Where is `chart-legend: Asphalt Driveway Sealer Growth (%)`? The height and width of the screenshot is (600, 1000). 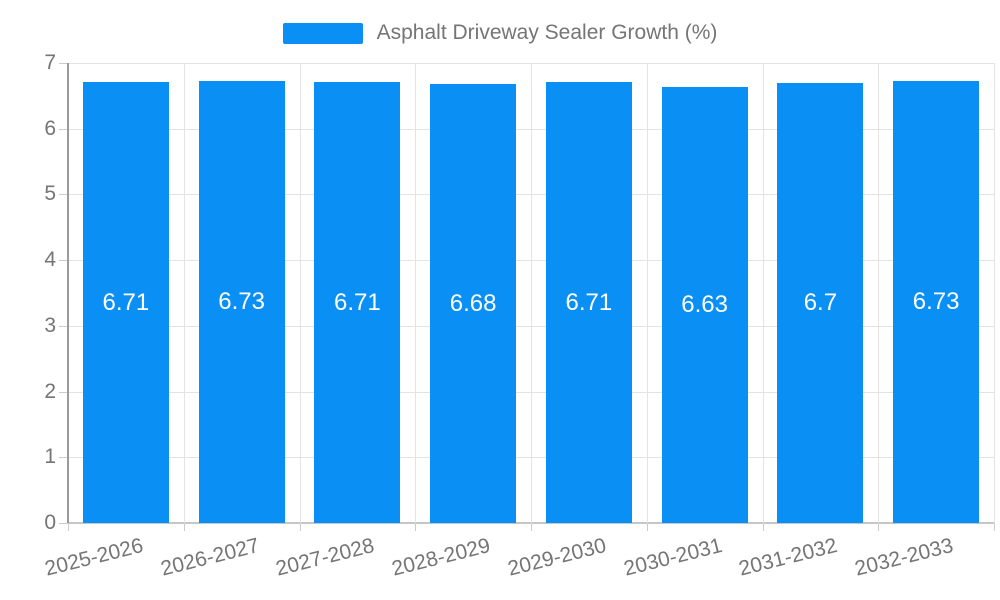 chart-legend: Asphalt Driveway Sealer Growth (%) is located at coordinates (500, 33).